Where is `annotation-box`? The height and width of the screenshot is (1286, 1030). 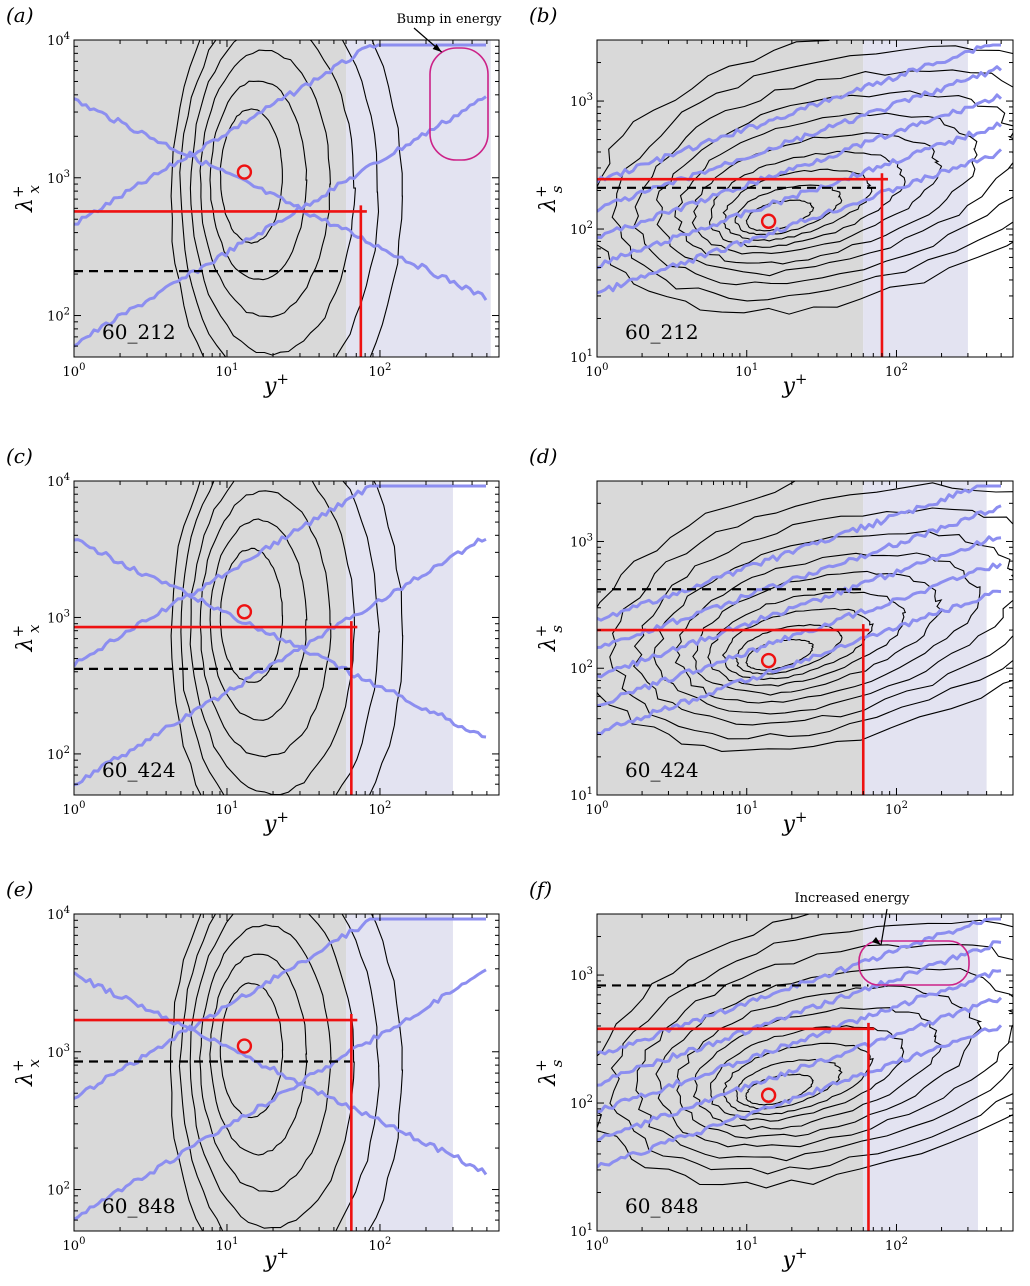
annotation-box is located at coordinates (459, 104).